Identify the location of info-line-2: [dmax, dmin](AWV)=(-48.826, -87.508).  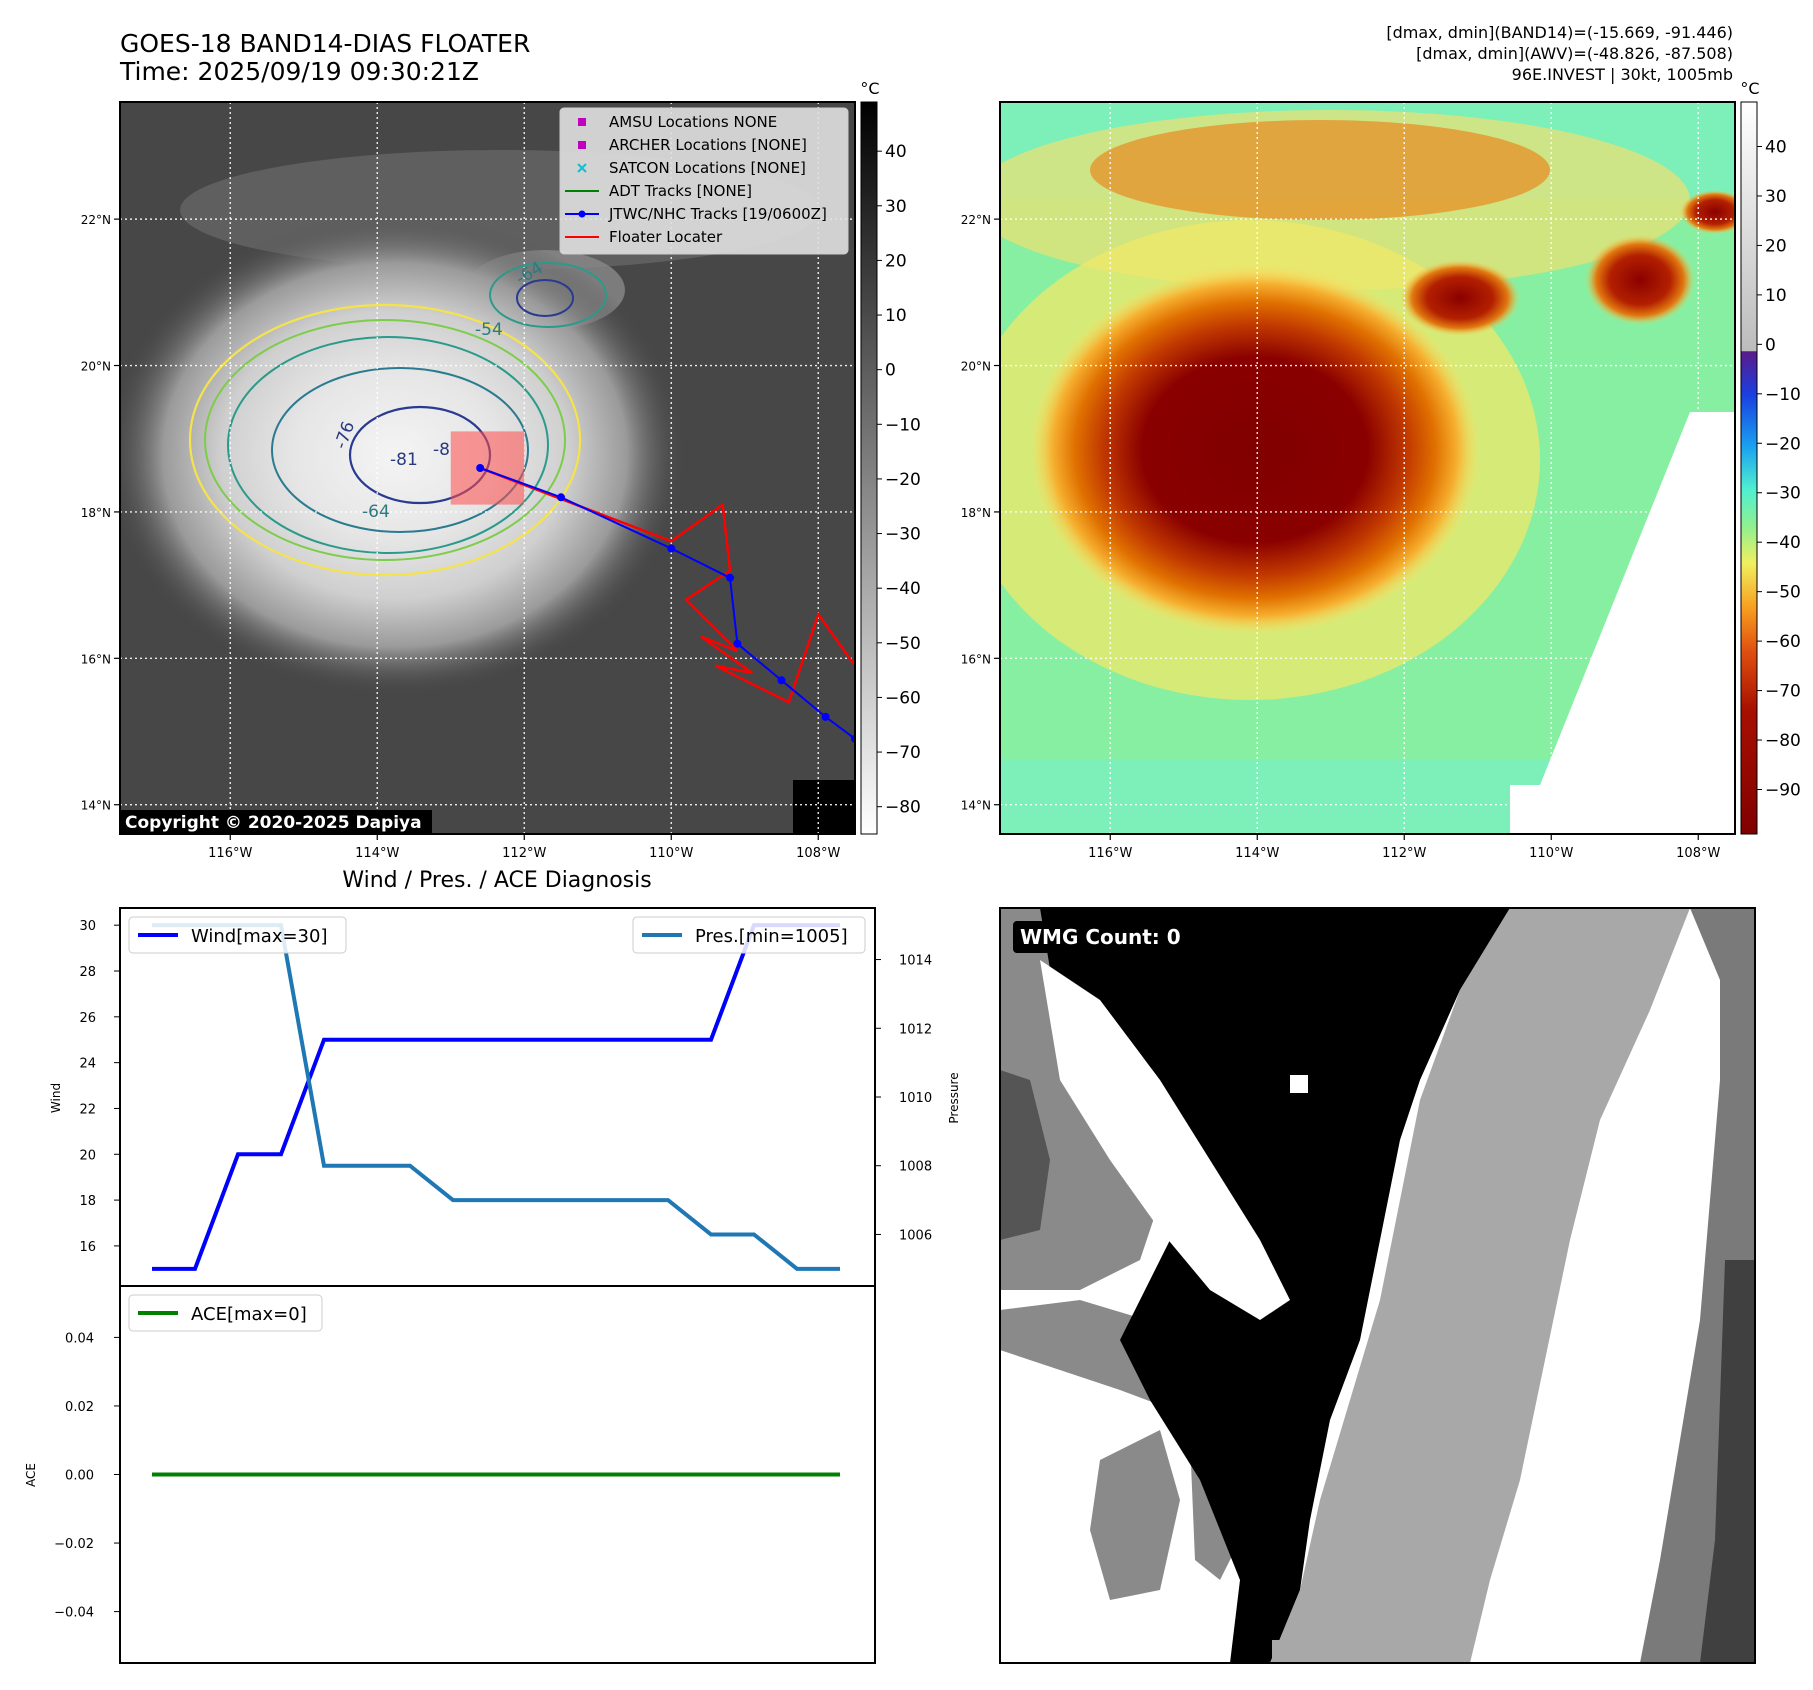
(1574, 53).